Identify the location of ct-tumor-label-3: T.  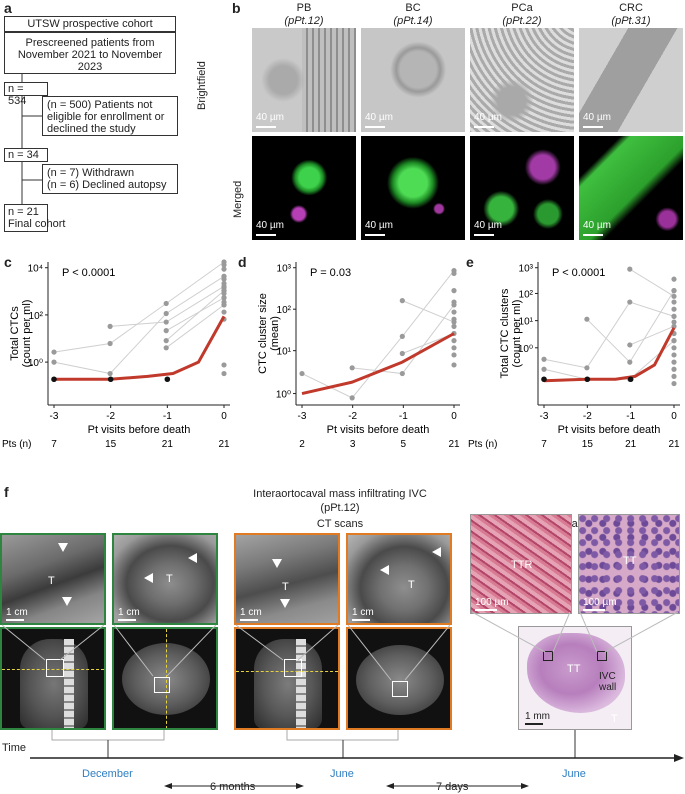
(285, 587).